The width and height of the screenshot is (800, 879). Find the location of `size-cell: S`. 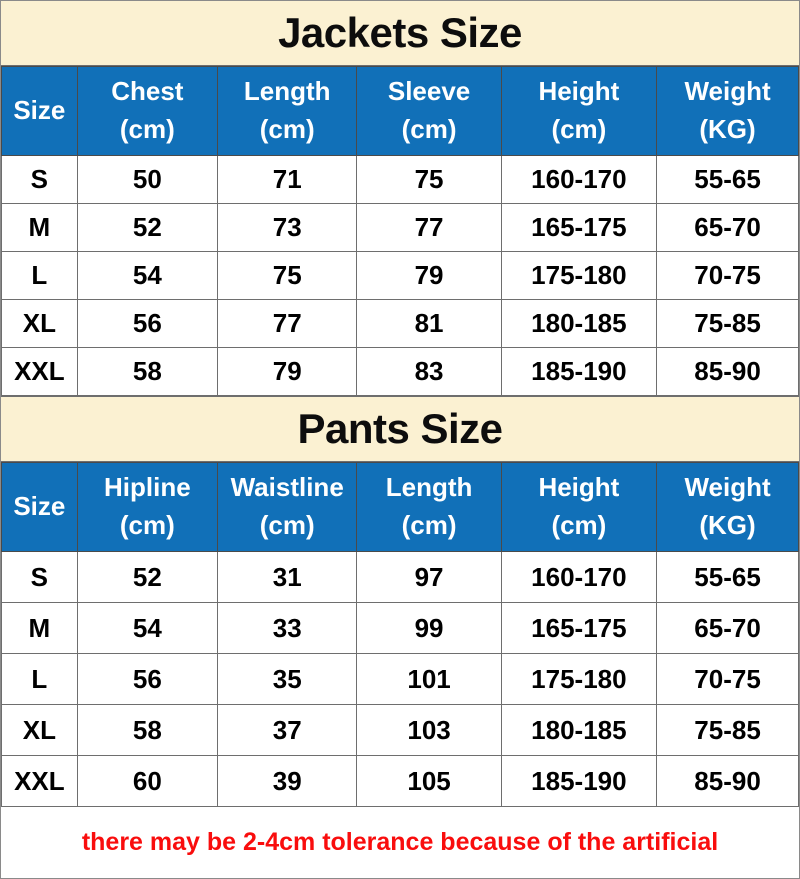

size-cell: S is located at coordinates (39, 577).